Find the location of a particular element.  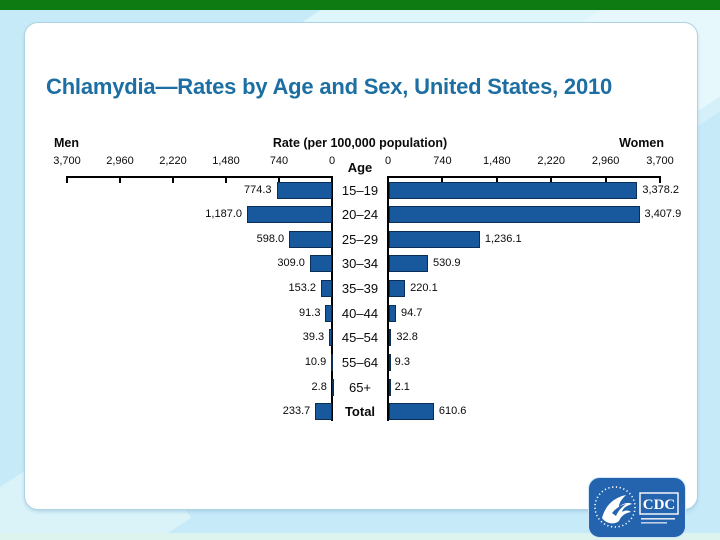

age-group-label: 15–19 is located at coordinates (360, 190).